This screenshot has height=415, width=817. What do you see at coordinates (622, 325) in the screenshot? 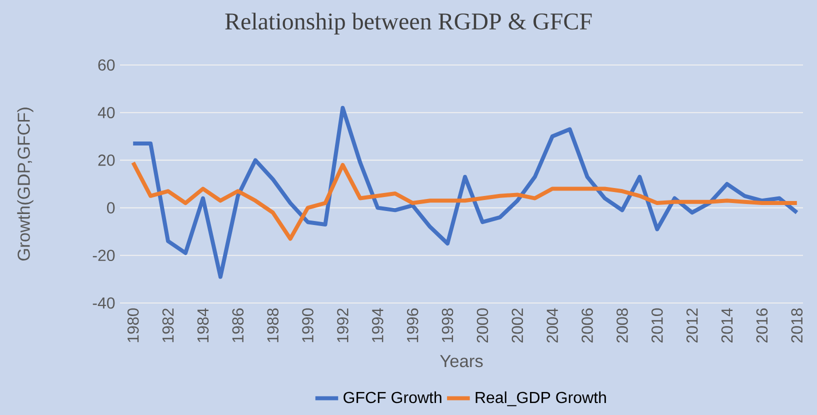
I see `x-tick-label: 2008` at bounding box center [622, 325].